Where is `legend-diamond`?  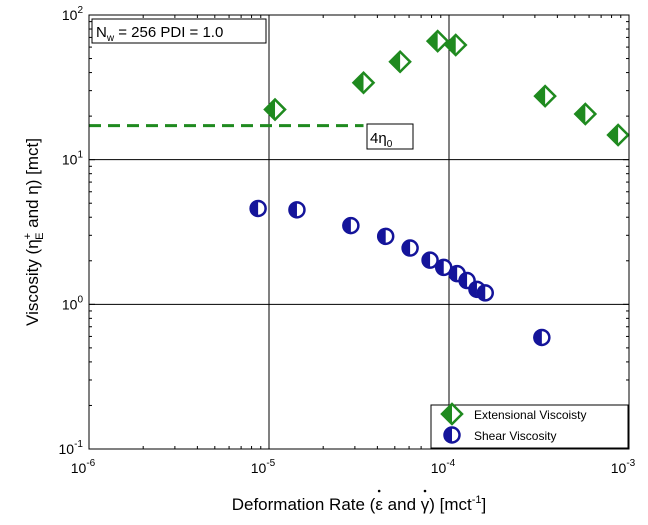
legend-diamond is located at coordinates (452, 414).